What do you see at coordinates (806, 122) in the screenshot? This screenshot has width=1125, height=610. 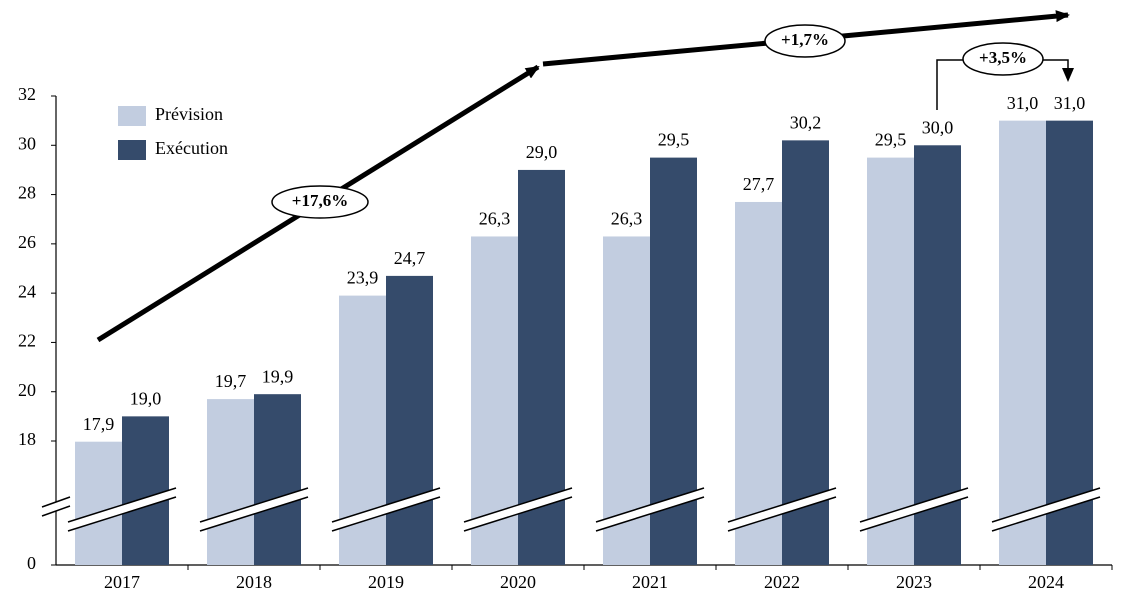 I see `value-label: 30,2` at bounding box center [806, 122].